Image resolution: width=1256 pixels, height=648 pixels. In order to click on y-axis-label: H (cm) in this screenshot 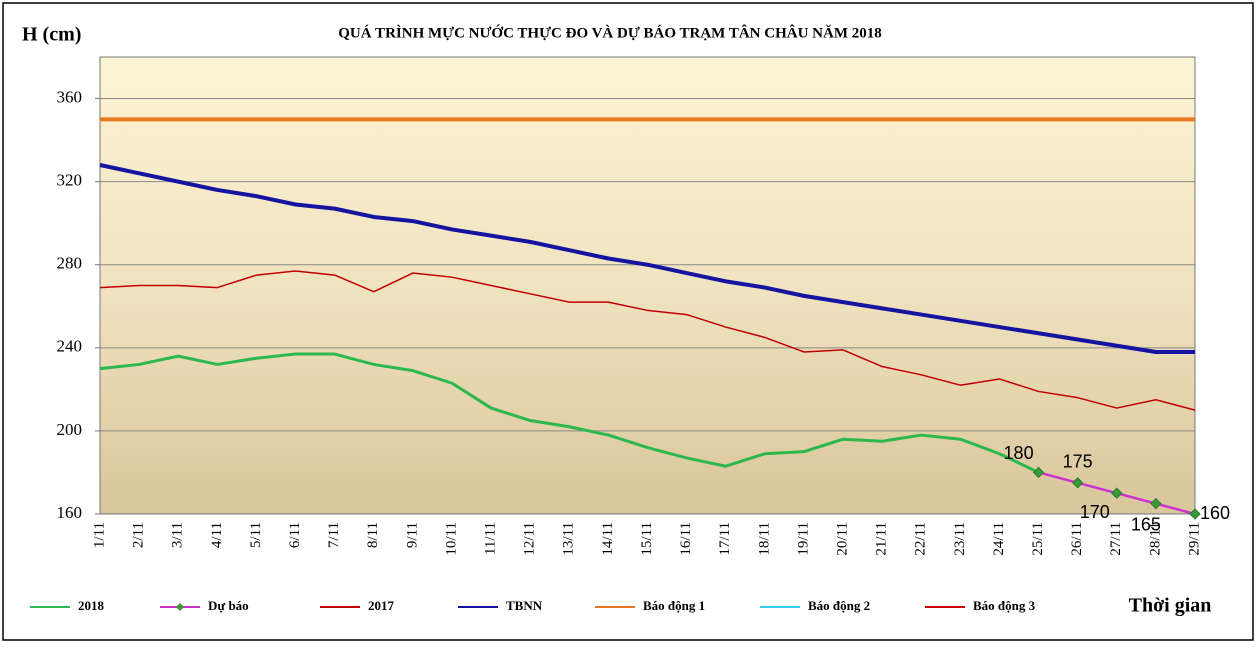, I will do `click(51, 35)`.